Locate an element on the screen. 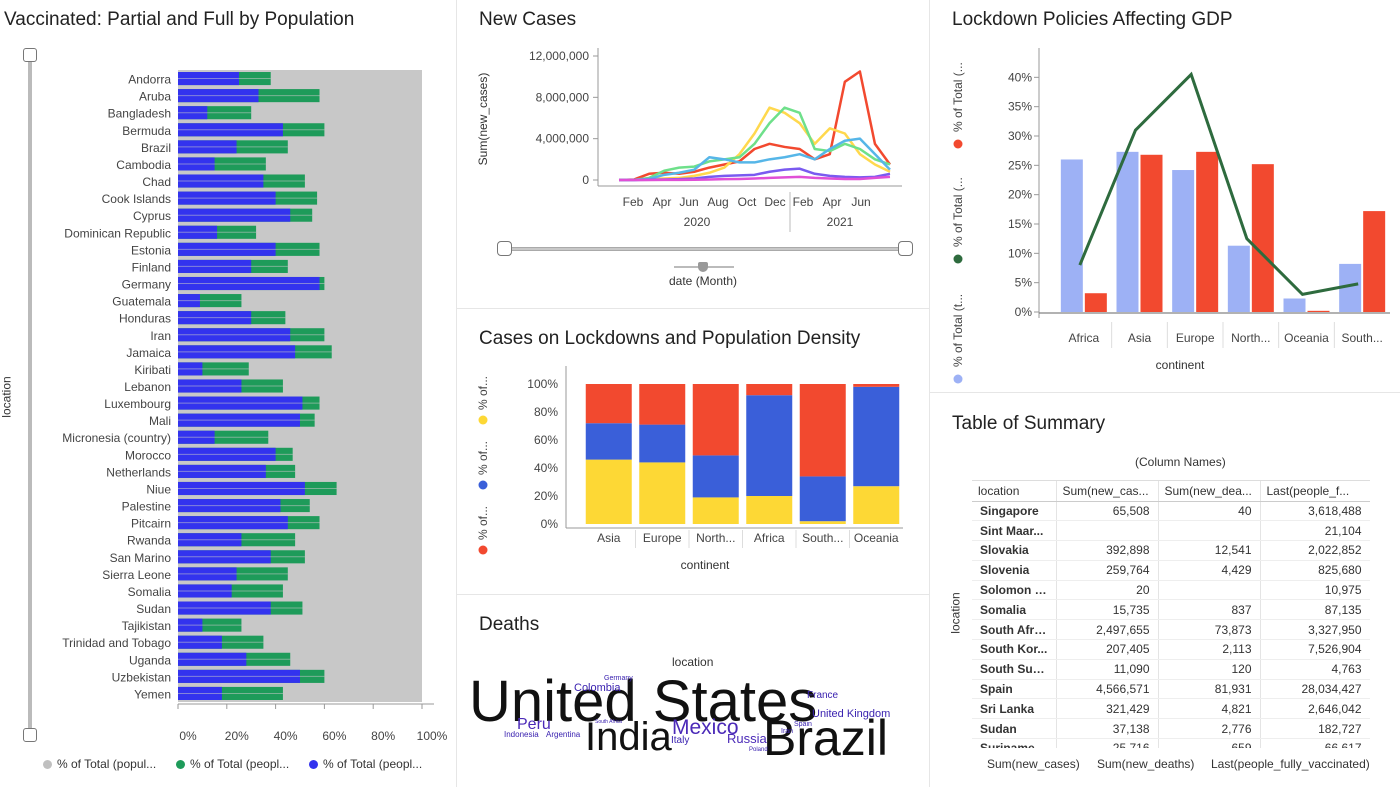 The image size is (1400, 787). cloud-word: Italy is located at coordinates (680, 740).